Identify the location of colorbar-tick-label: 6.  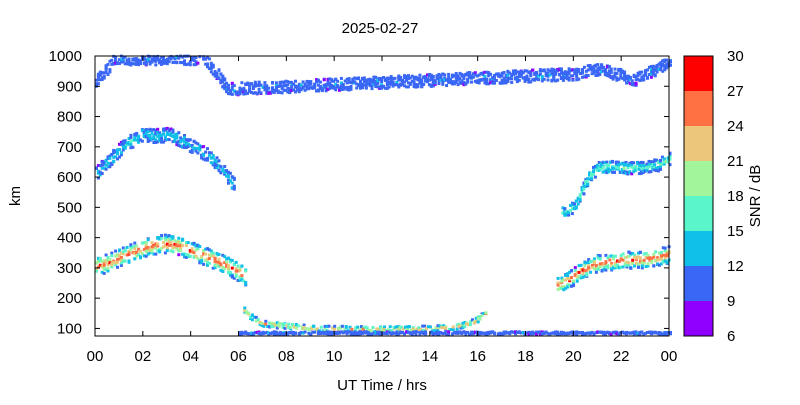
(731, 336).